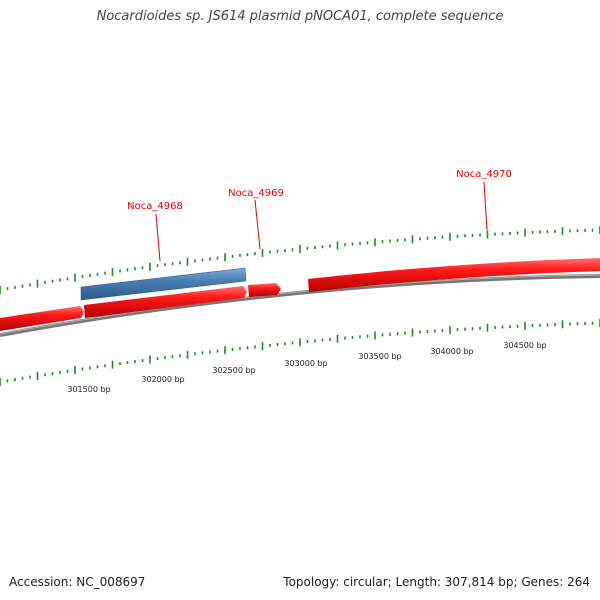  Describe the element at coordinates (300, 260) in the screenshot. I see `outer-tick-ring` at that location.